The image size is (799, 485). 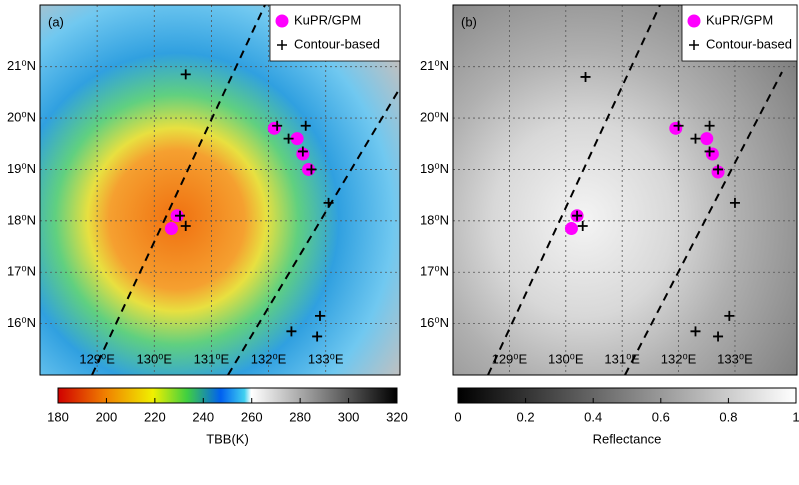 I want to click on colorbar-tick-label: 0.6, so click(x=661, y=416).